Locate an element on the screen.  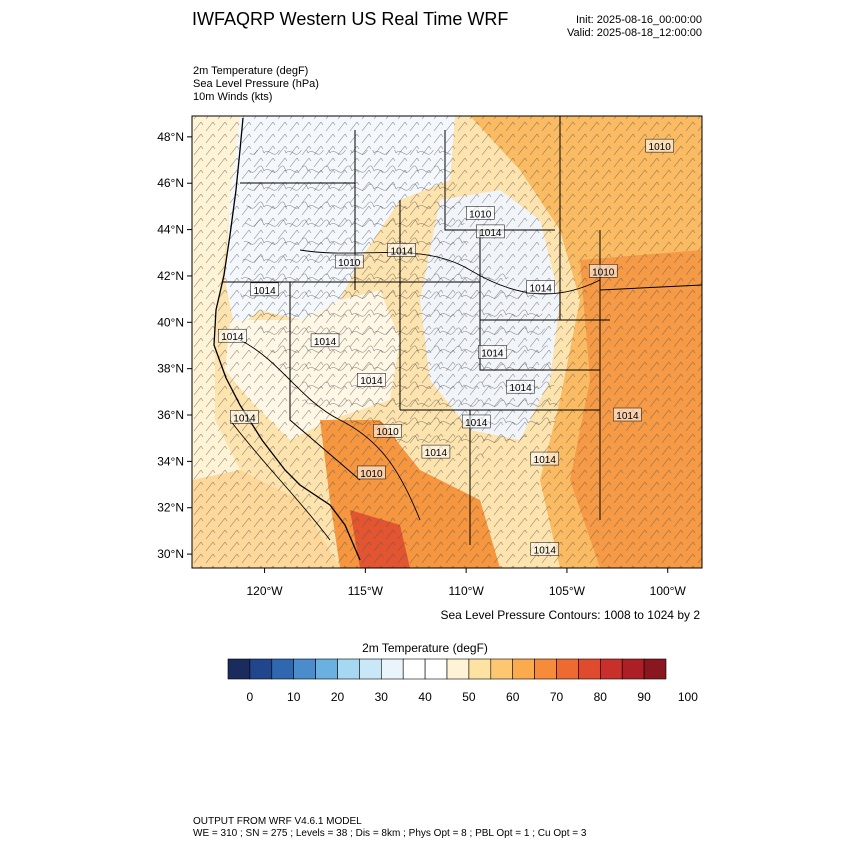
lat-tick-label: 32°N is located at coordinates (170, 508).